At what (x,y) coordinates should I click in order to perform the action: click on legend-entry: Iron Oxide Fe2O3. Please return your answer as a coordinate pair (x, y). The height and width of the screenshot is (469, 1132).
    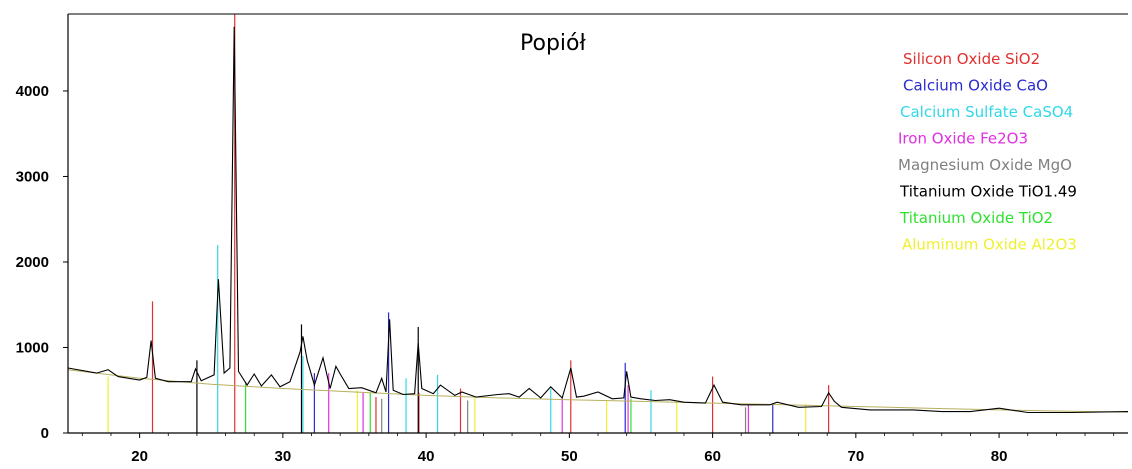
    Looking at the image, I should click on (963, 139).